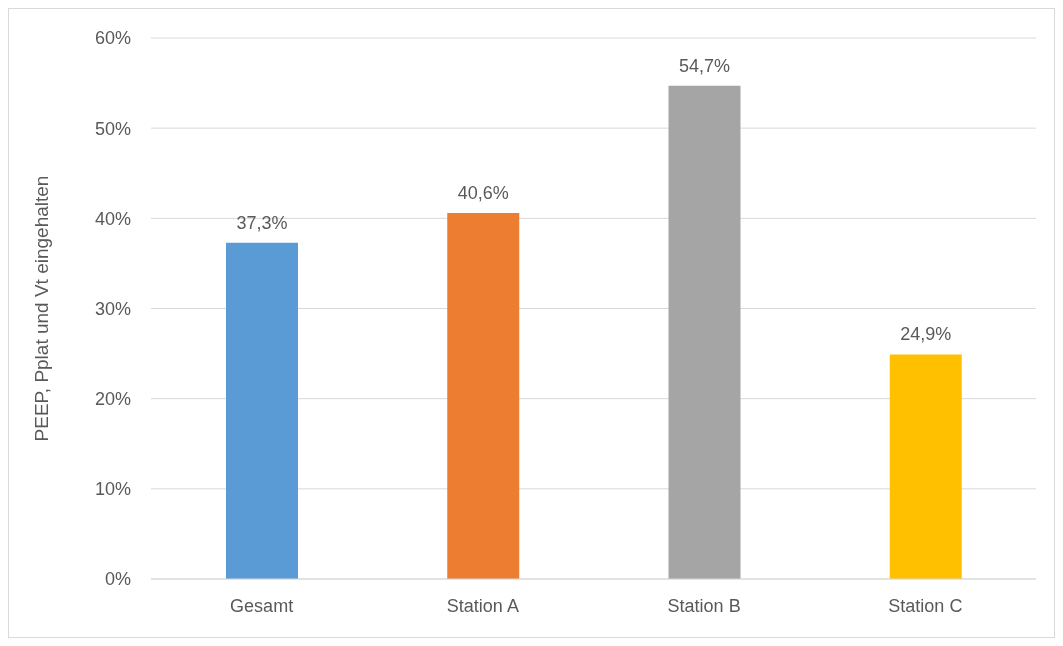  Describe the element at coordinates (117, 579) in the screenshot. I see `y-tick-label: 0%` at that location.